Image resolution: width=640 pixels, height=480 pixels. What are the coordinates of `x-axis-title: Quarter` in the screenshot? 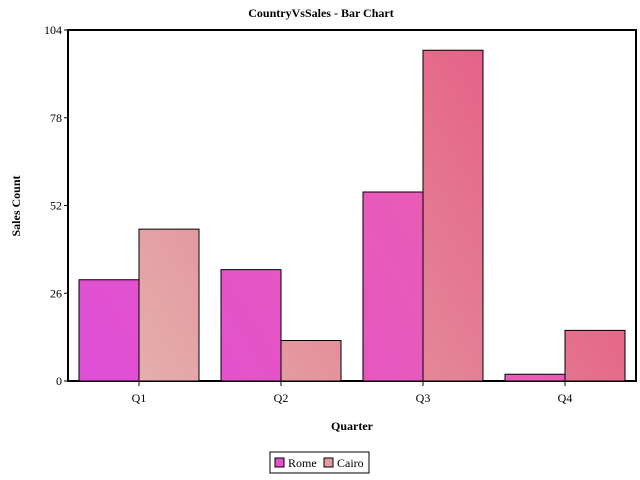 It's located at (352, 426).